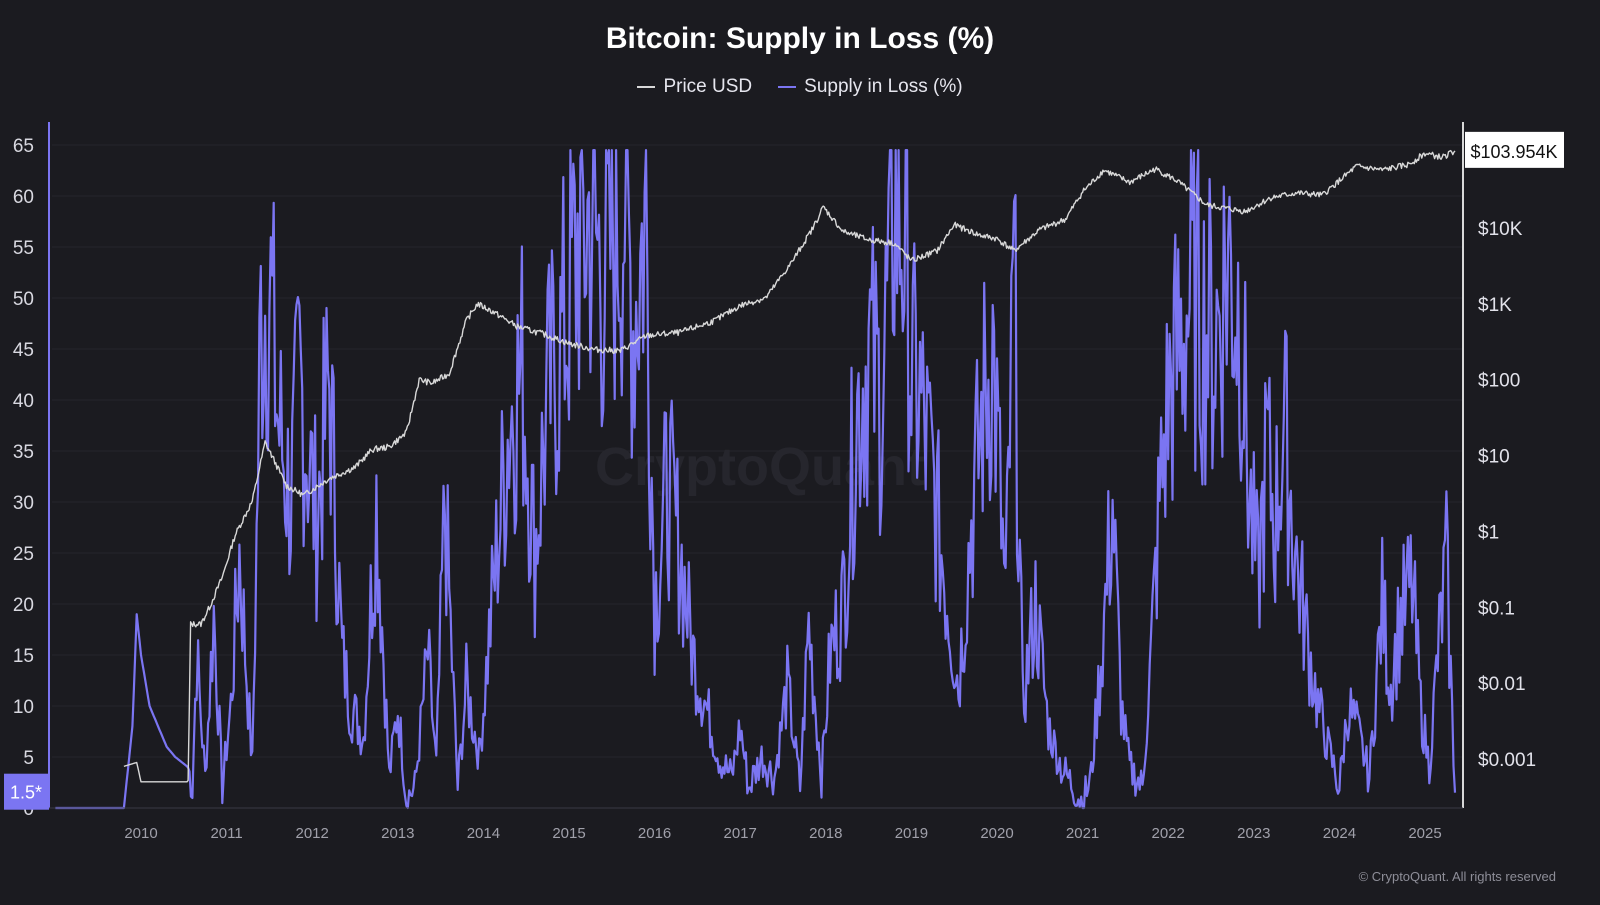 Image resolution: width=1600 pixels, height=905 pixels. I want to click on legend-label-price: Price USD, so click(708, 86).